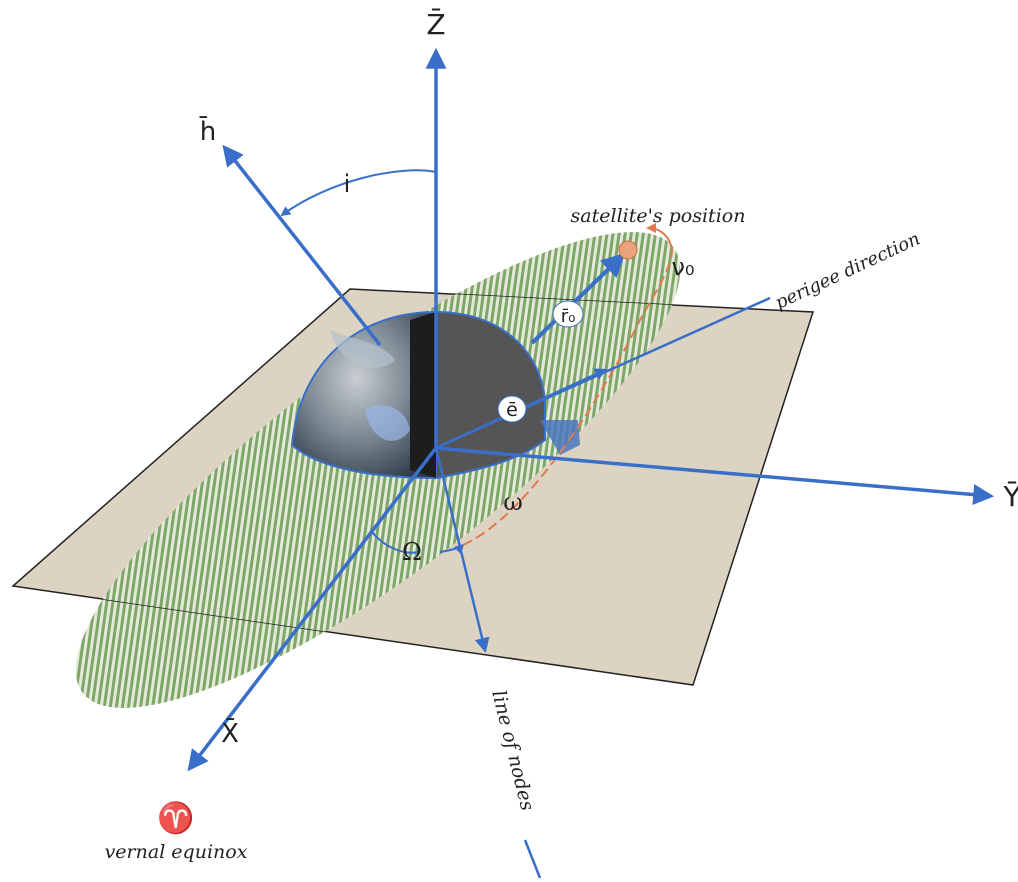 The image size is (1018, 882). What do you see at coordinates (435, 395) in the screenshot?
I see `earth-hemisphere` at bounding box center [435, 395].